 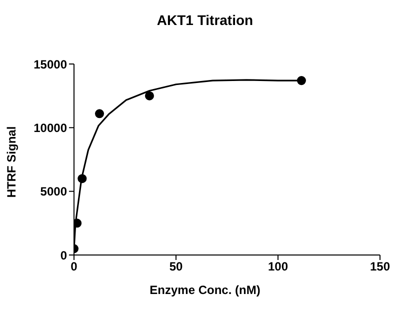 What do you see at coordinates (51, 64) in the screenshot?
I see `y-tick-label: 15000` at bounding box center [51, 64].